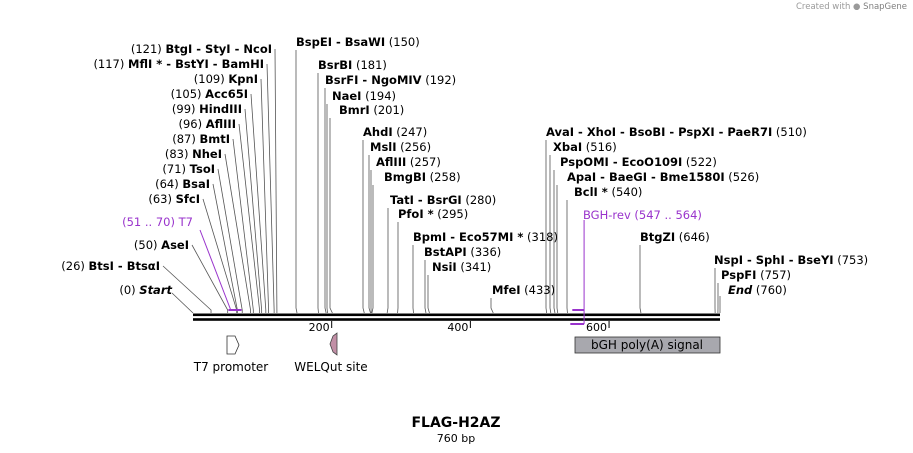 The image size is (913, 453). I want to click on site-label-bsrfi: BsrFI - NgoMIV (192), so click(390, 80).